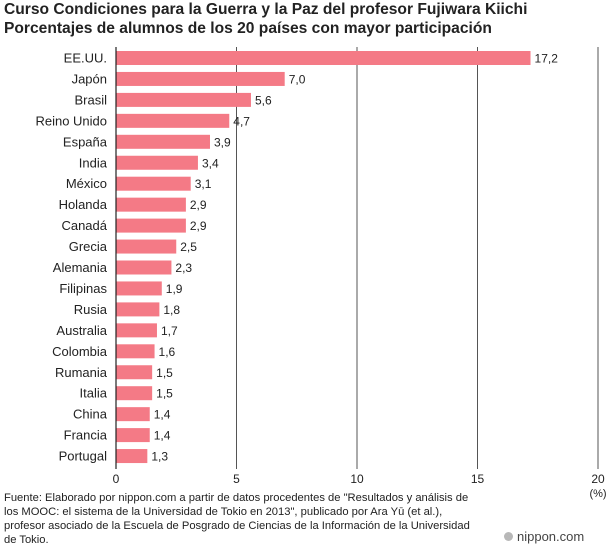 This screenshot has width=610, height=548. Describe the element at coordinates (551, 536) in the screenshot. I see `nippon-logo-text: nippon.com` at that location.